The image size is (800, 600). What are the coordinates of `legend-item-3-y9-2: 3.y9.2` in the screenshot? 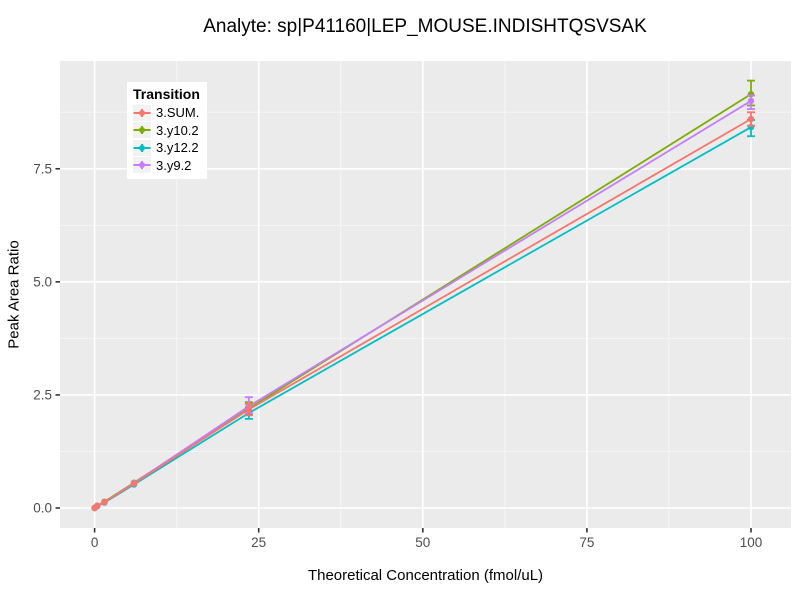 It's located at (166, 166).